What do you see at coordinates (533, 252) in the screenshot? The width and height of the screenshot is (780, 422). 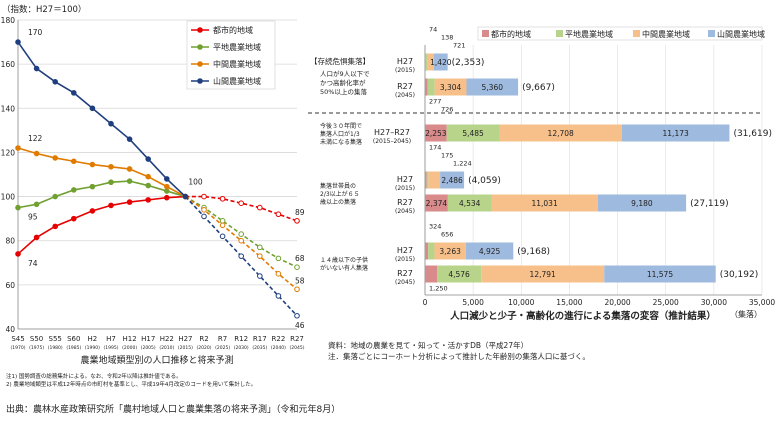 I see `bar-total-label: (9,168)` at bounding box center [533, 252].